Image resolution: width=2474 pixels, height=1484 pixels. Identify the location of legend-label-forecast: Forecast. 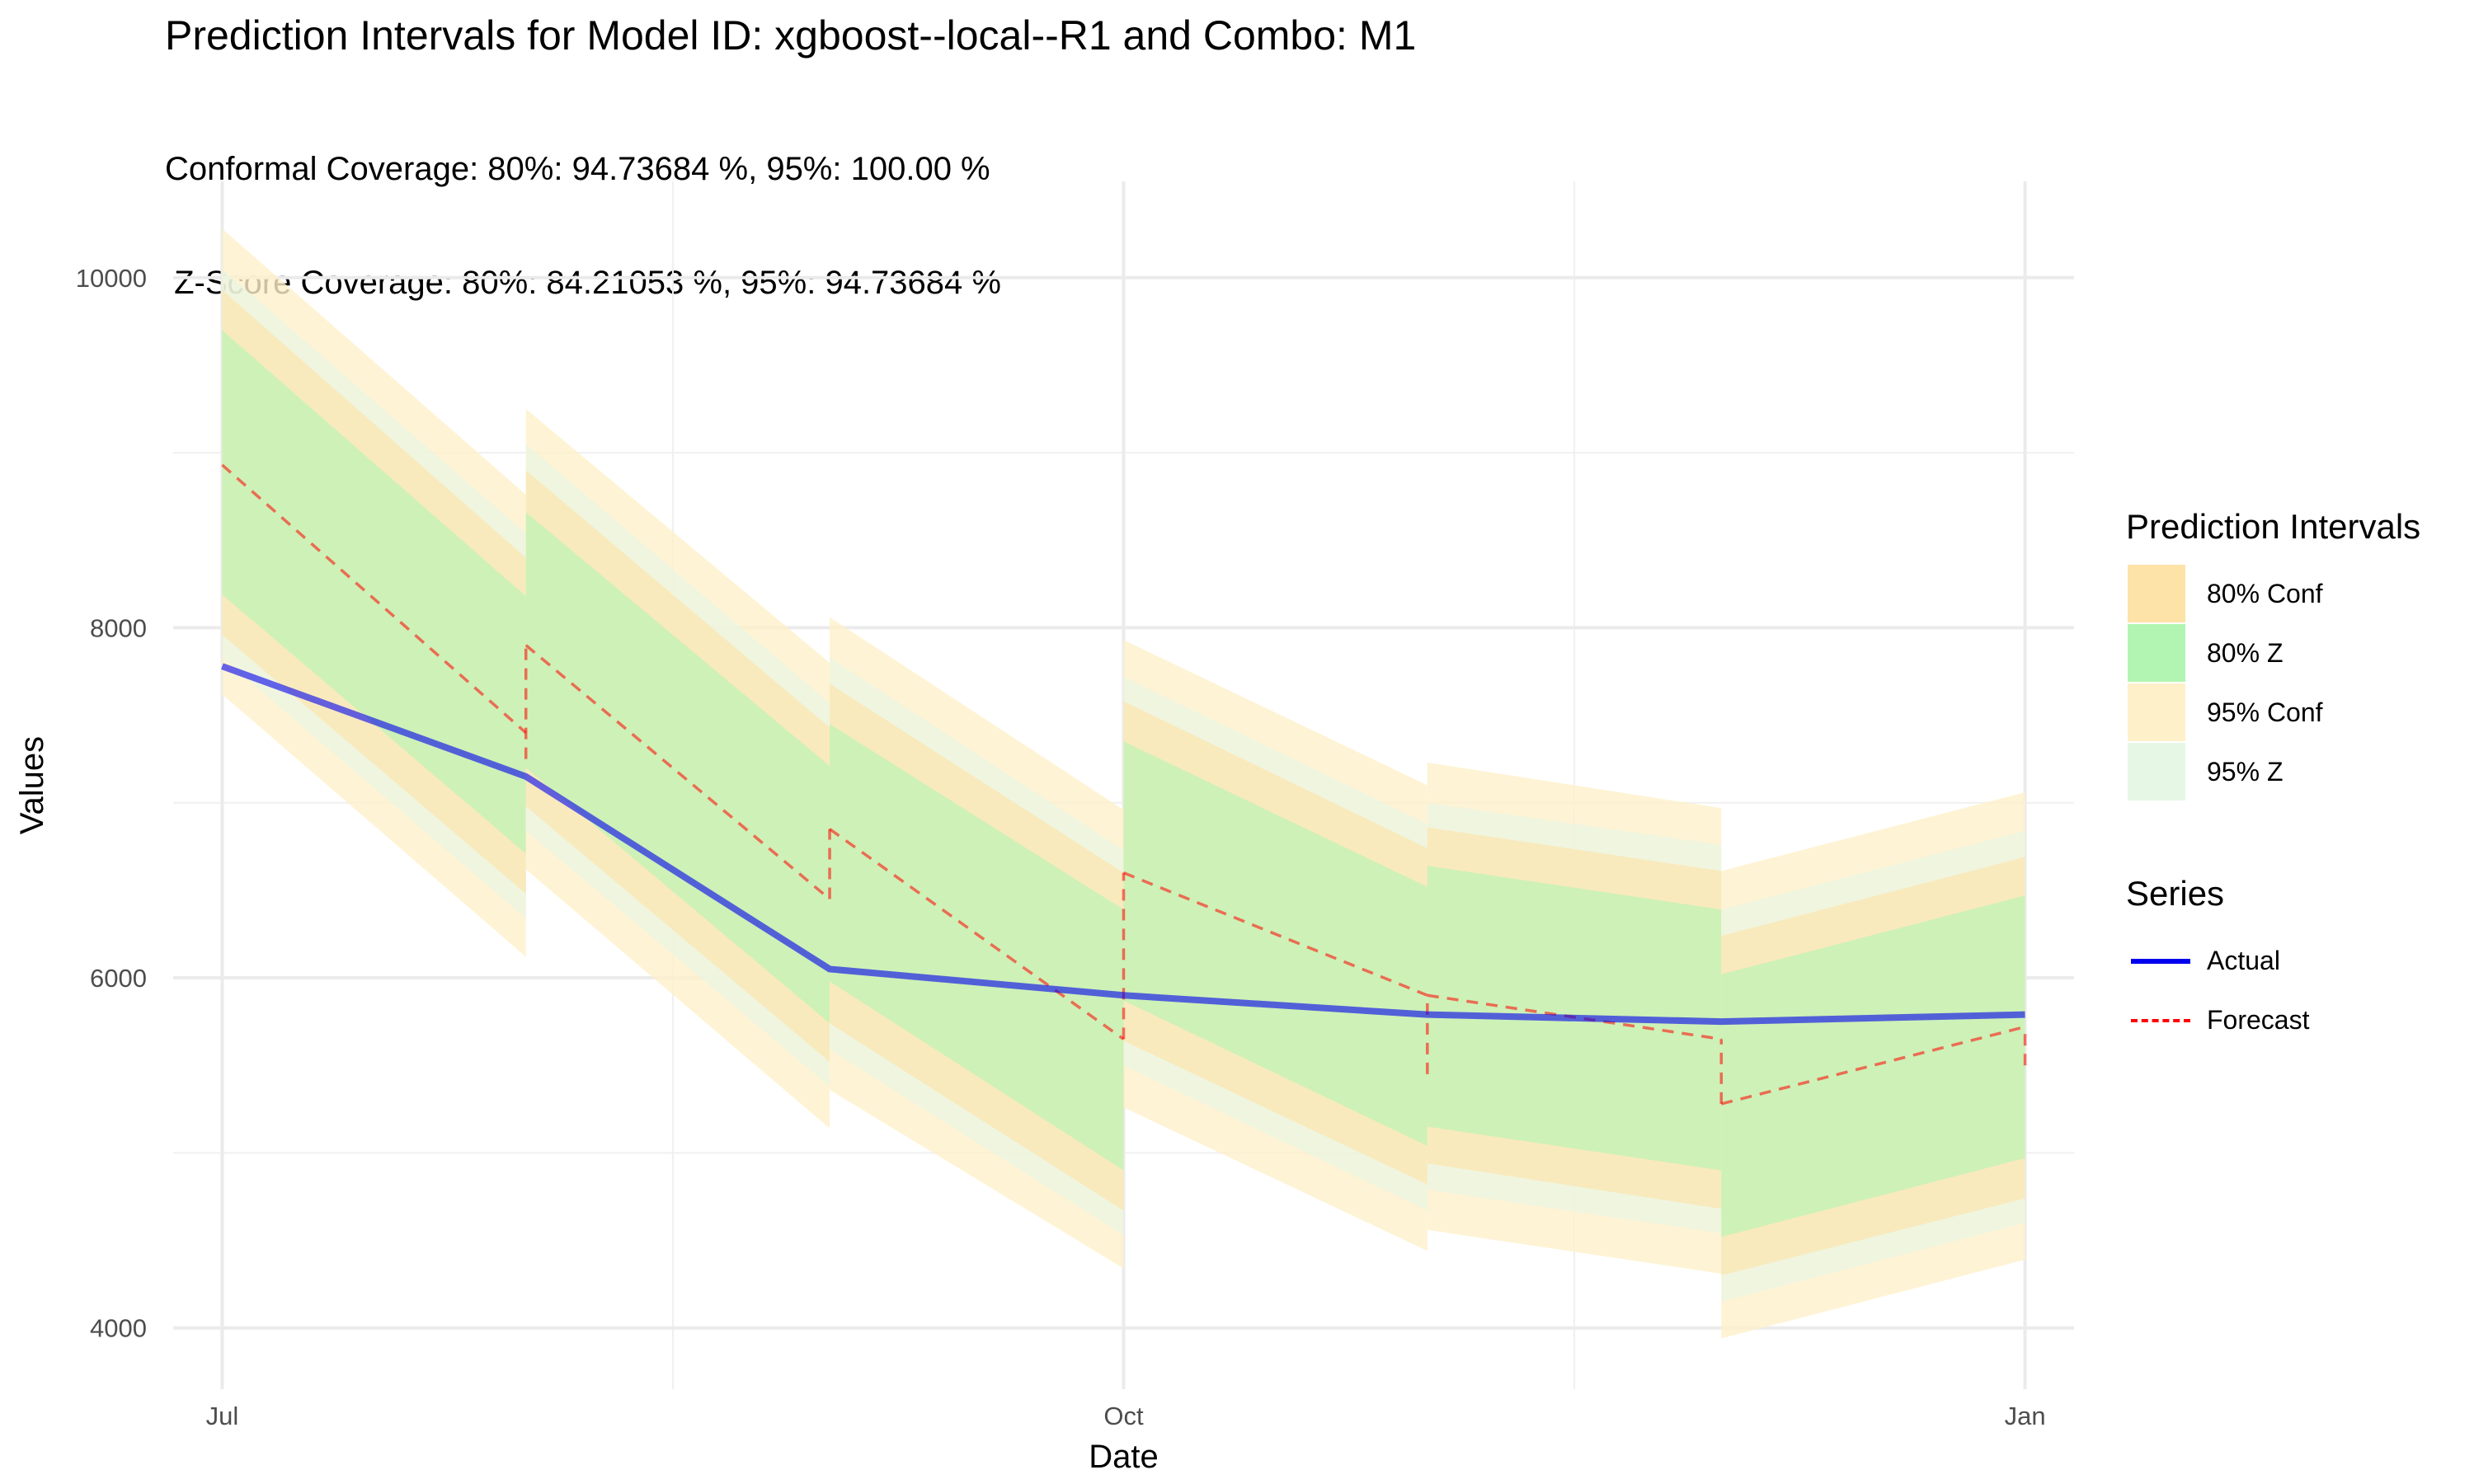
(2258, 1019).